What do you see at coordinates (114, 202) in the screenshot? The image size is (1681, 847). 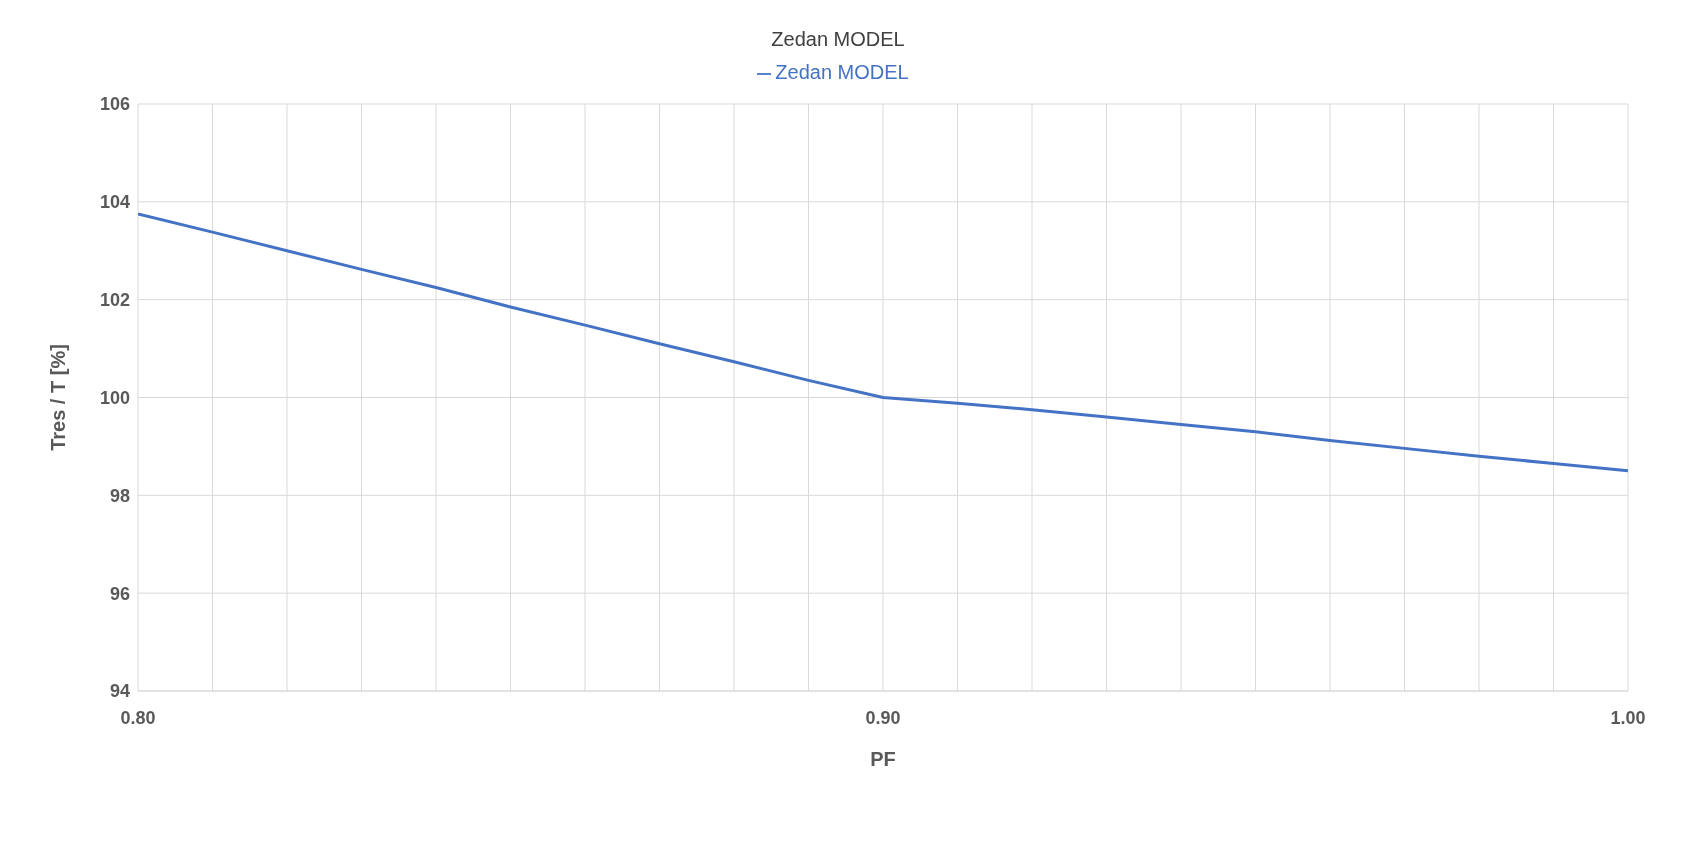 I see `y-tick-label: 104` at bounding box center [114, 202].